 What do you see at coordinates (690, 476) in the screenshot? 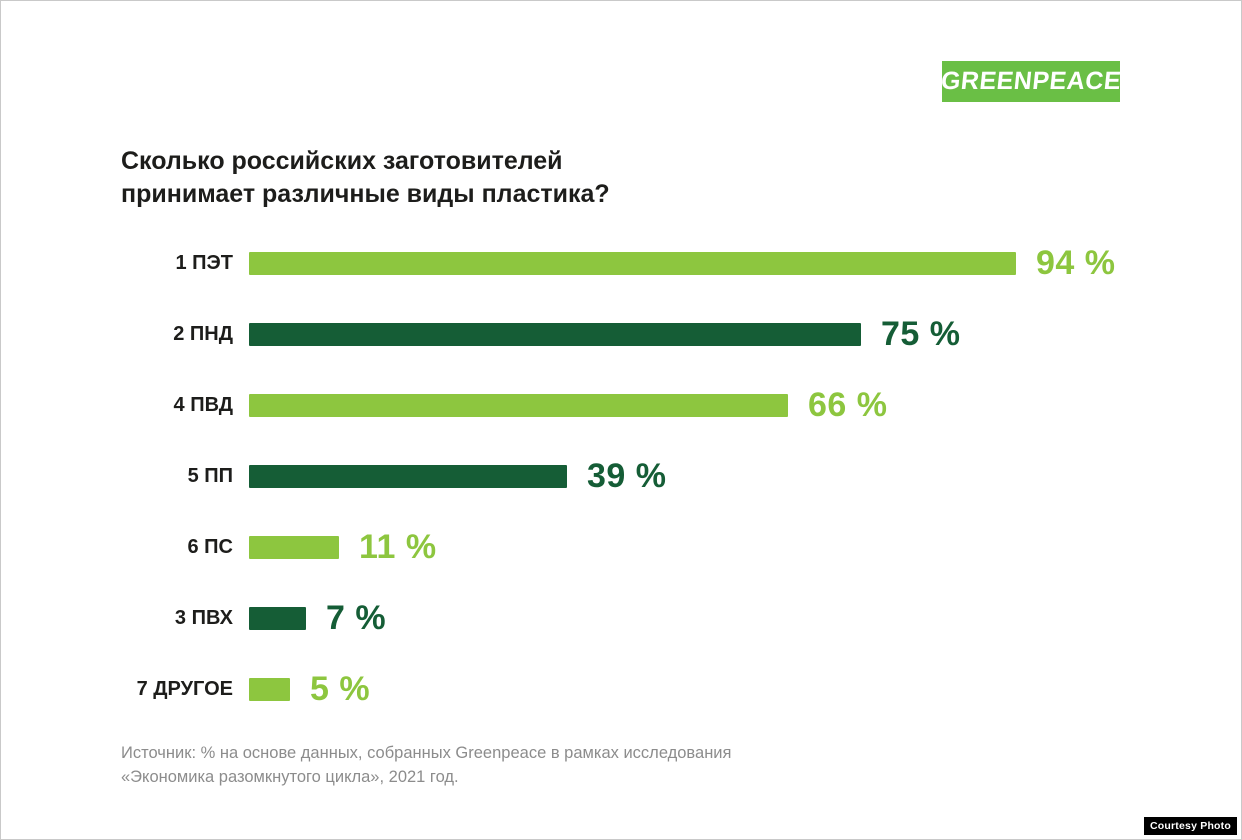
I see `bar-track: 39 %` at bounding box center [690, 476].